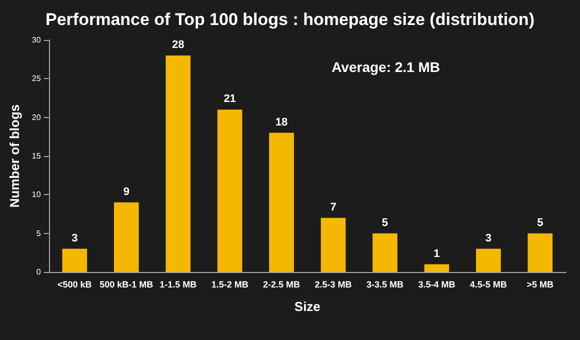 This screenshot has width=580, height=340. I want to click on y-tick-label: 10, so click(37, 195).